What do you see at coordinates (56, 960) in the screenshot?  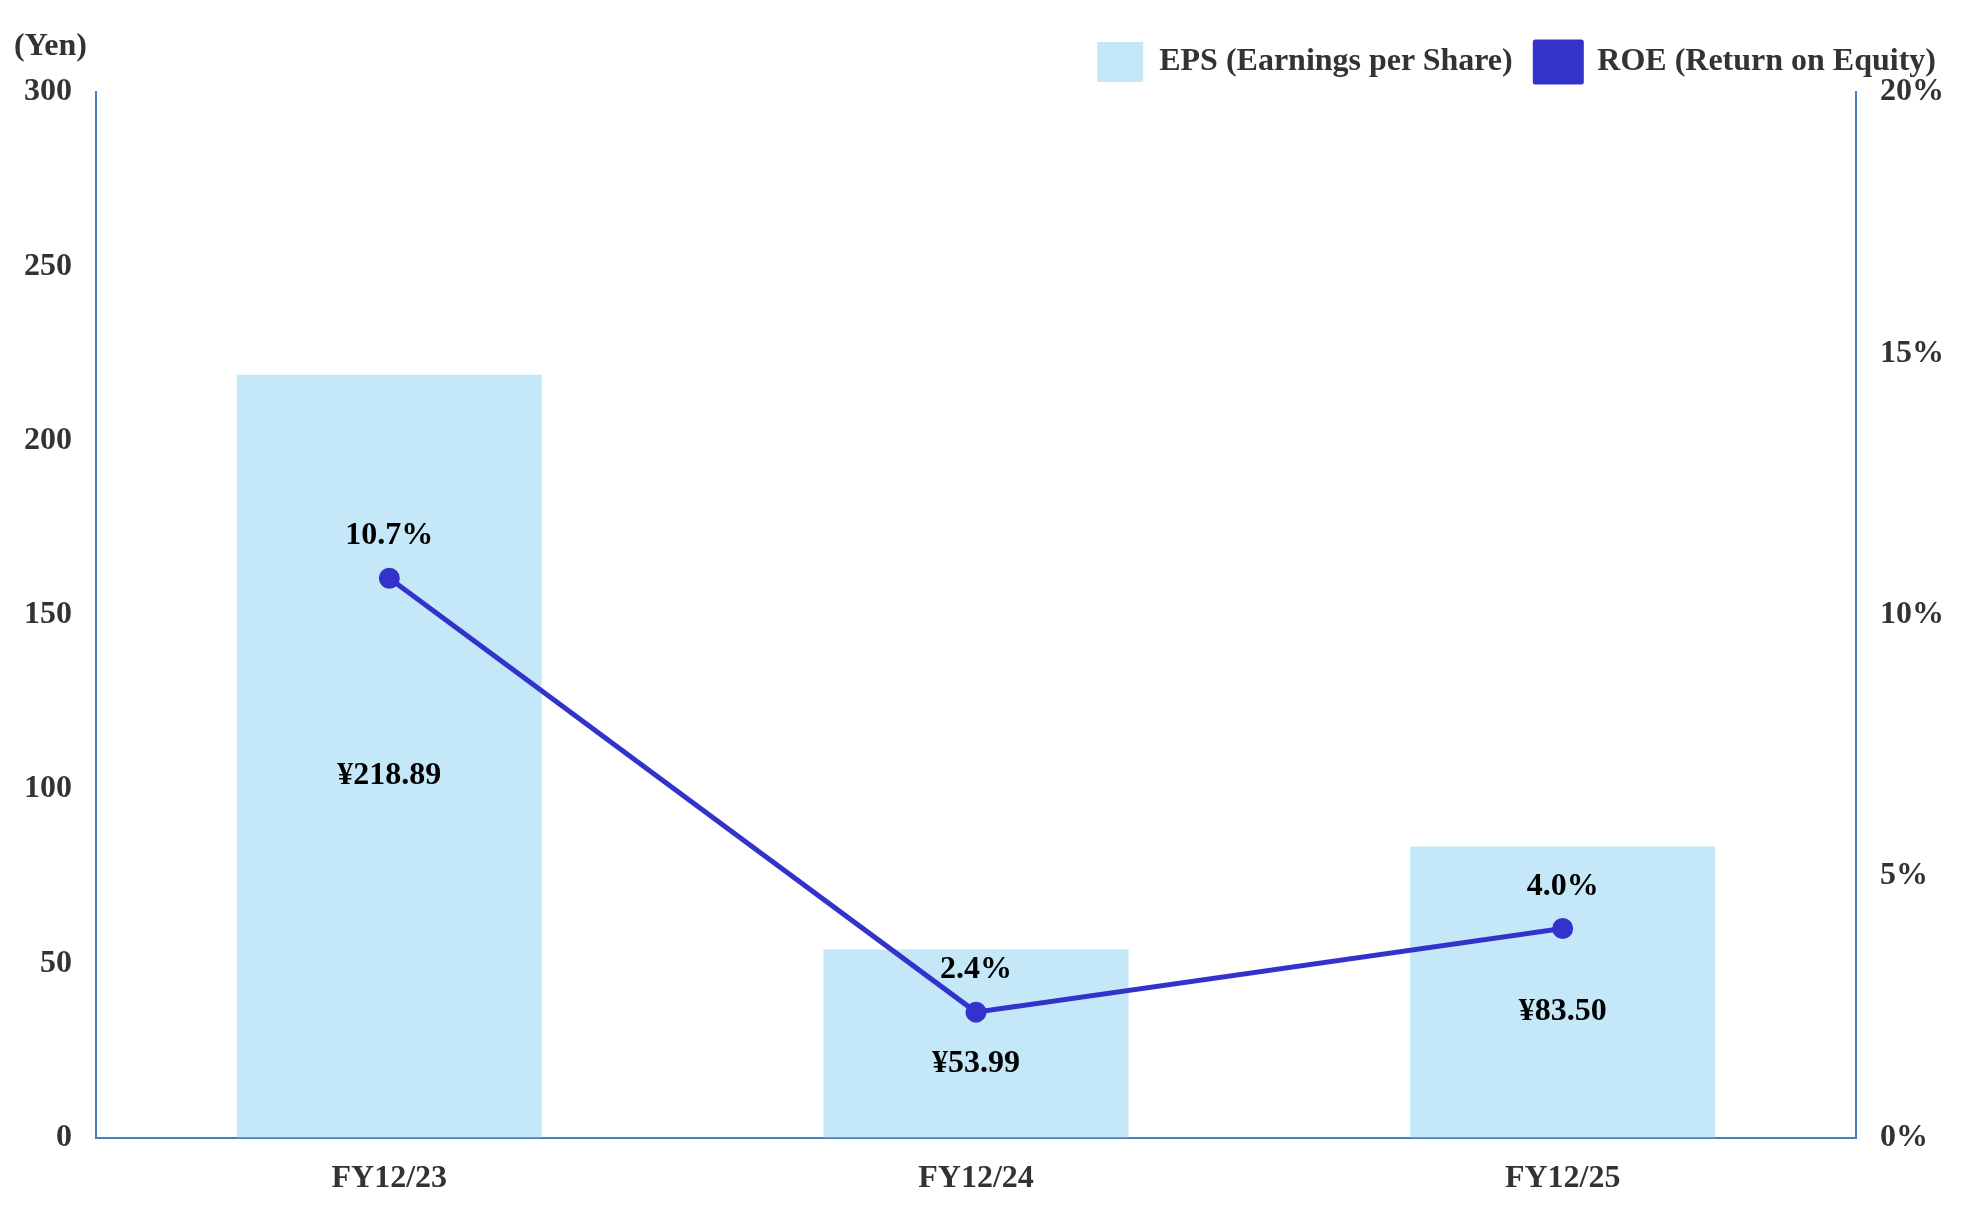 I see `y-tick-label: 50` at bounding box center [56, 960].